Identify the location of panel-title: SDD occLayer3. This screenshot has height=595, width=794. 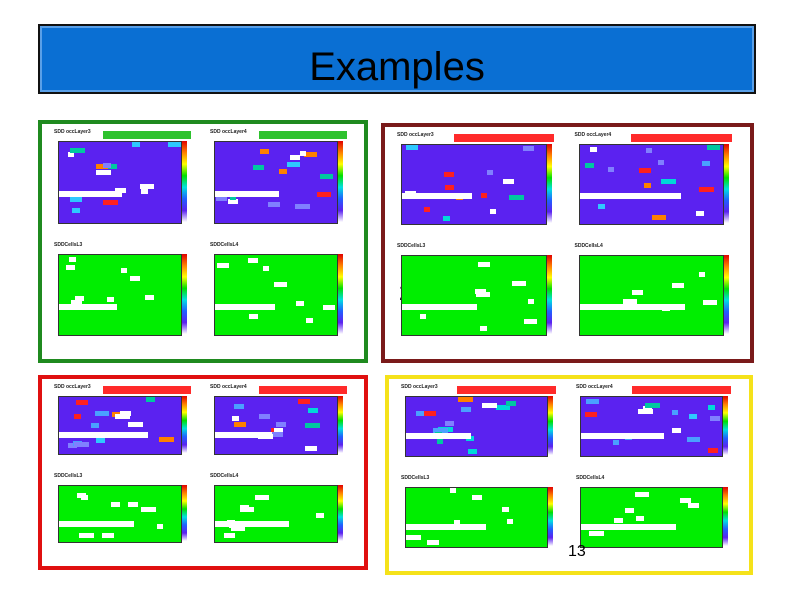
(72, 132).